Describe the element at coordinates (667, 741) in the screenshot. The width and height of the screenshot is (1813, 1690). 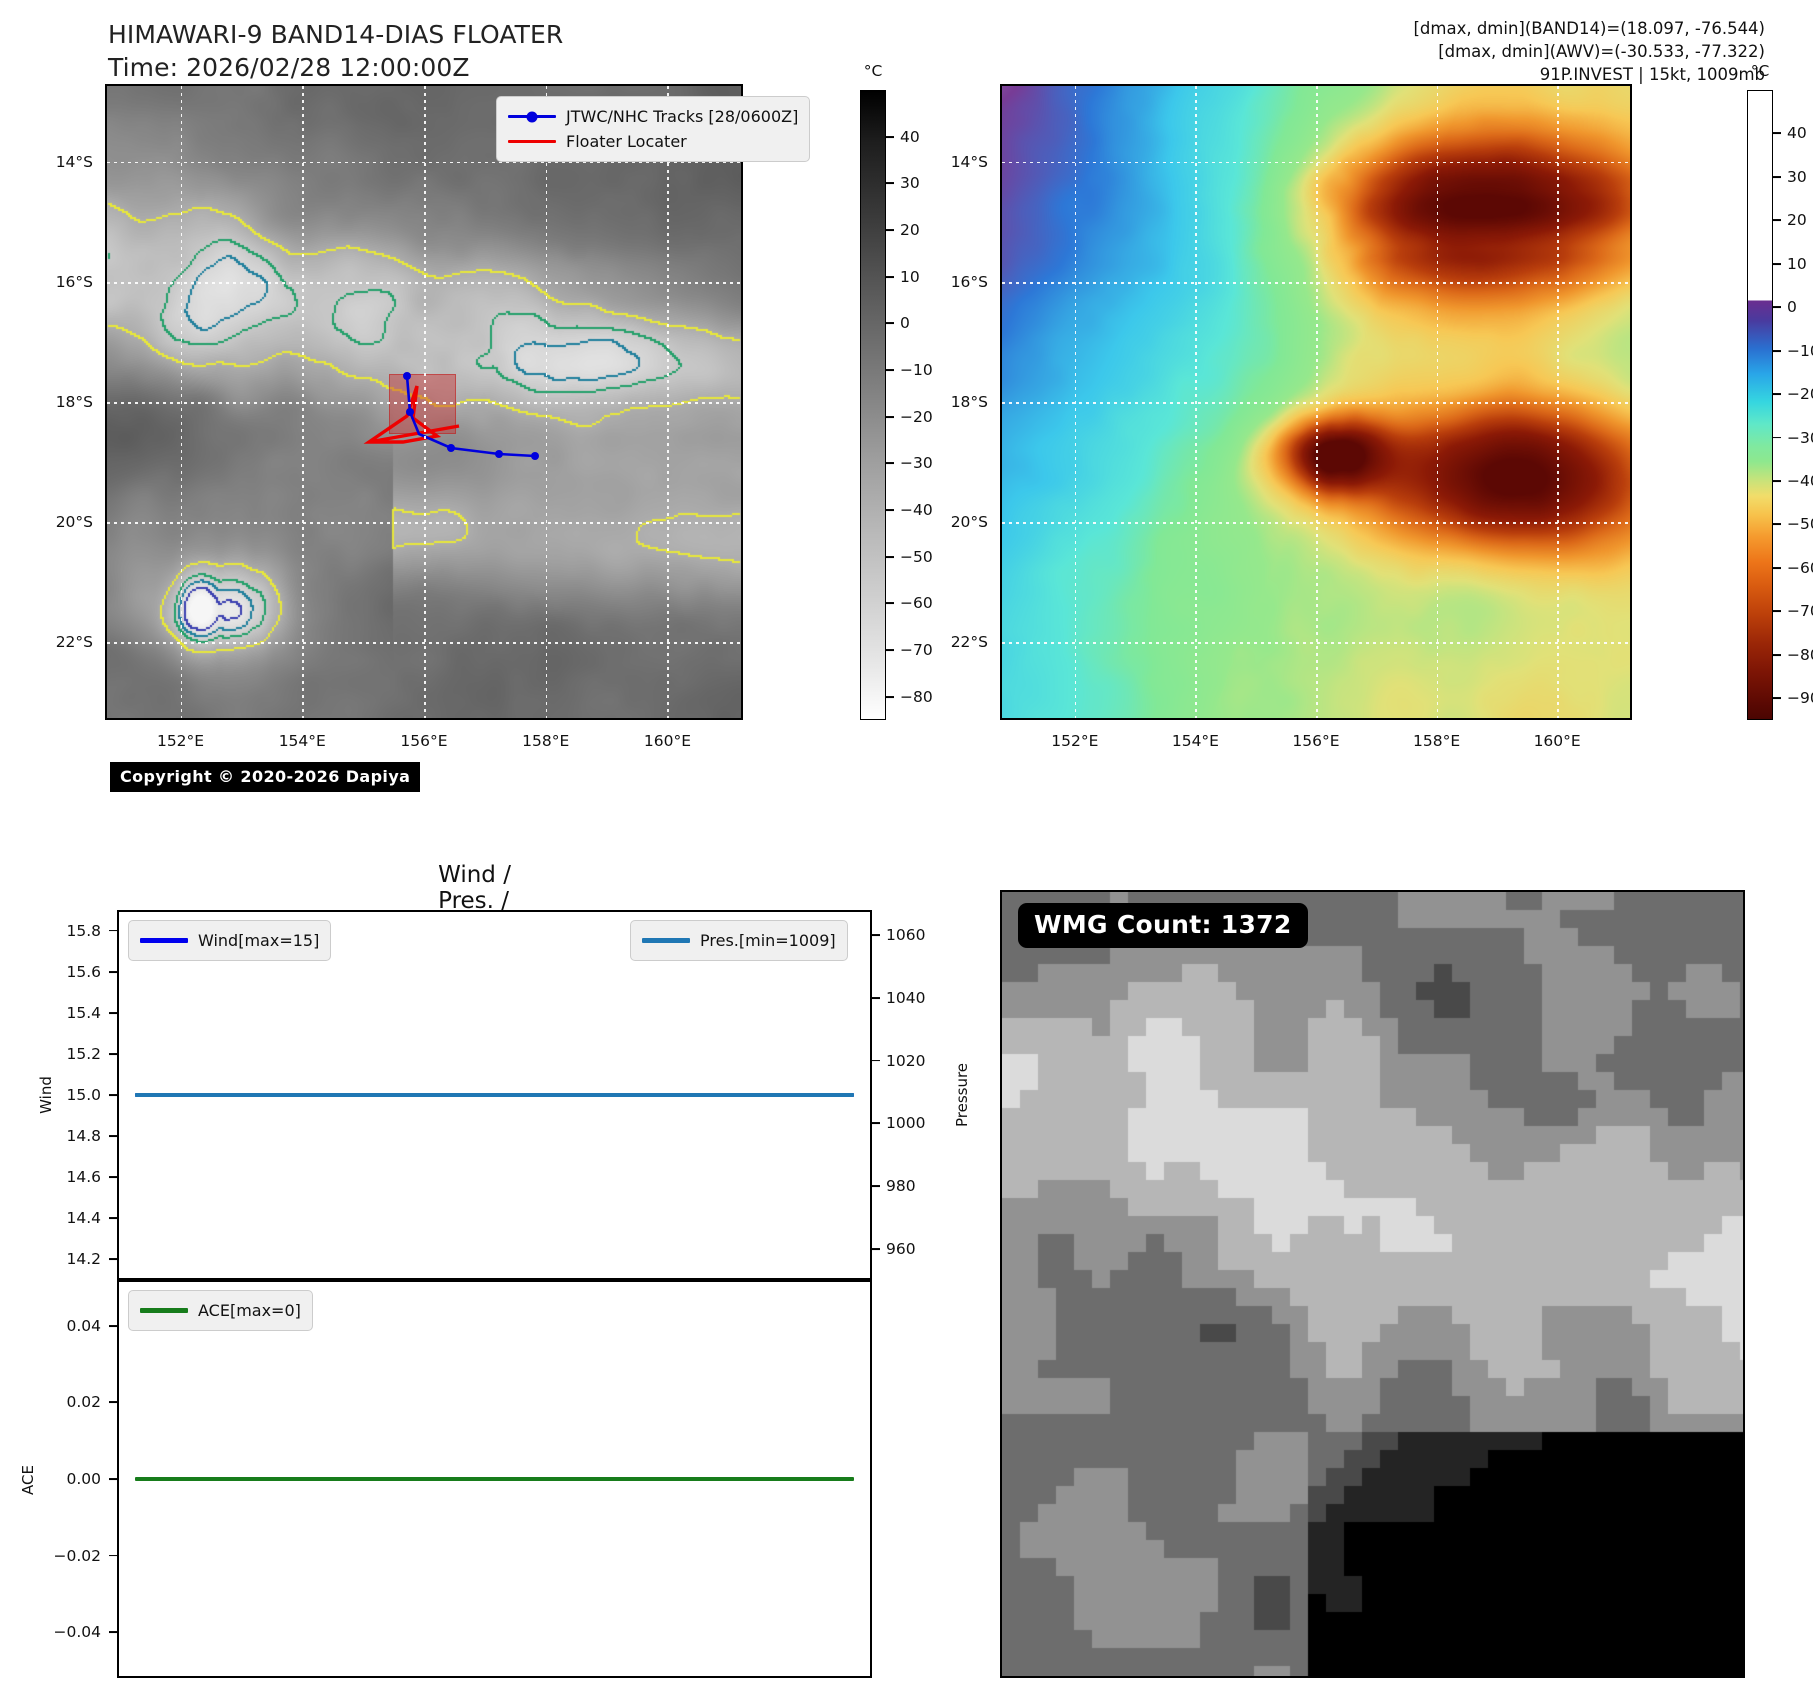
I see `ir-map-lon-tick: 160°E` at that location.